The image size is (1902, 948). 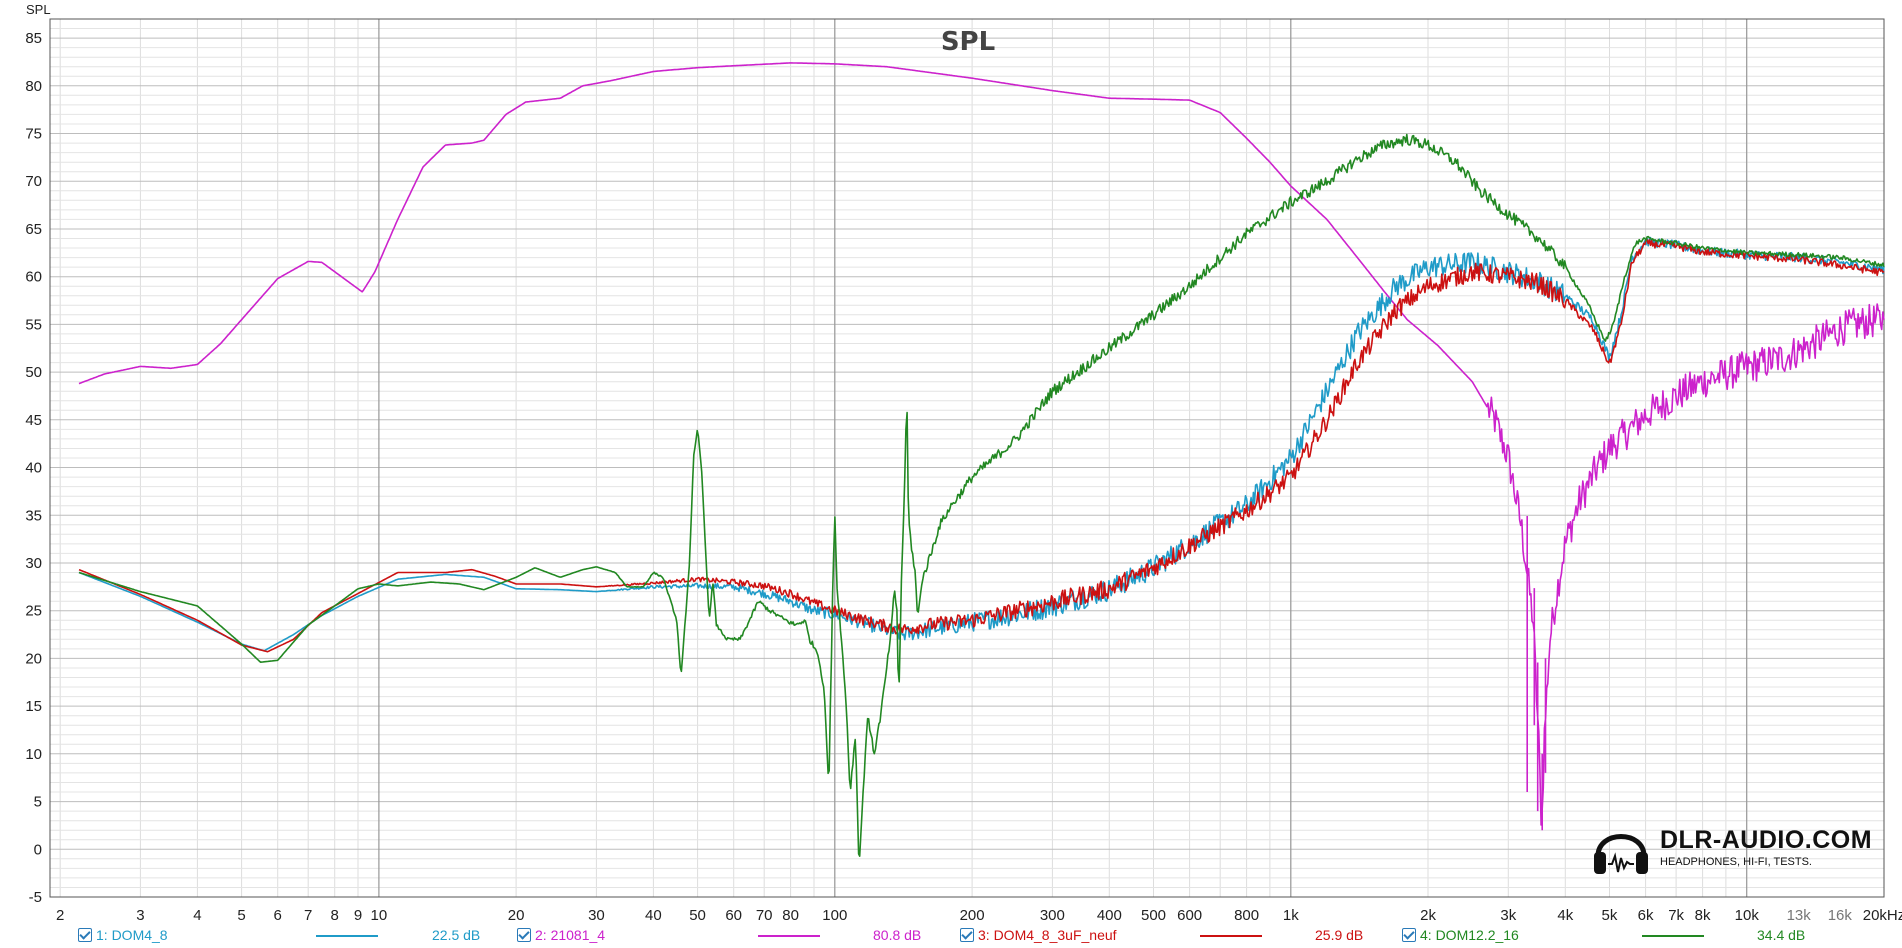 I want to click on x-tick-label: 7, so click(x=308, y=915).